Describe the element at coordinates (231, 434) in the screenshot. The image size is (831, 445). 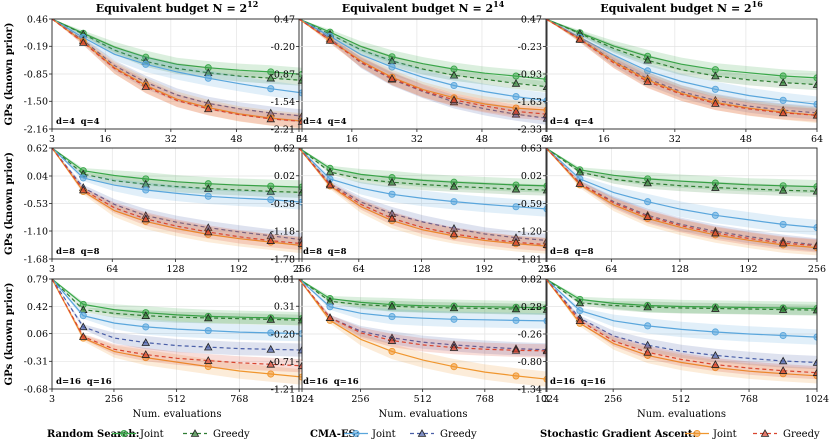
I see `legend-greedy-label: Greedy` at that location.